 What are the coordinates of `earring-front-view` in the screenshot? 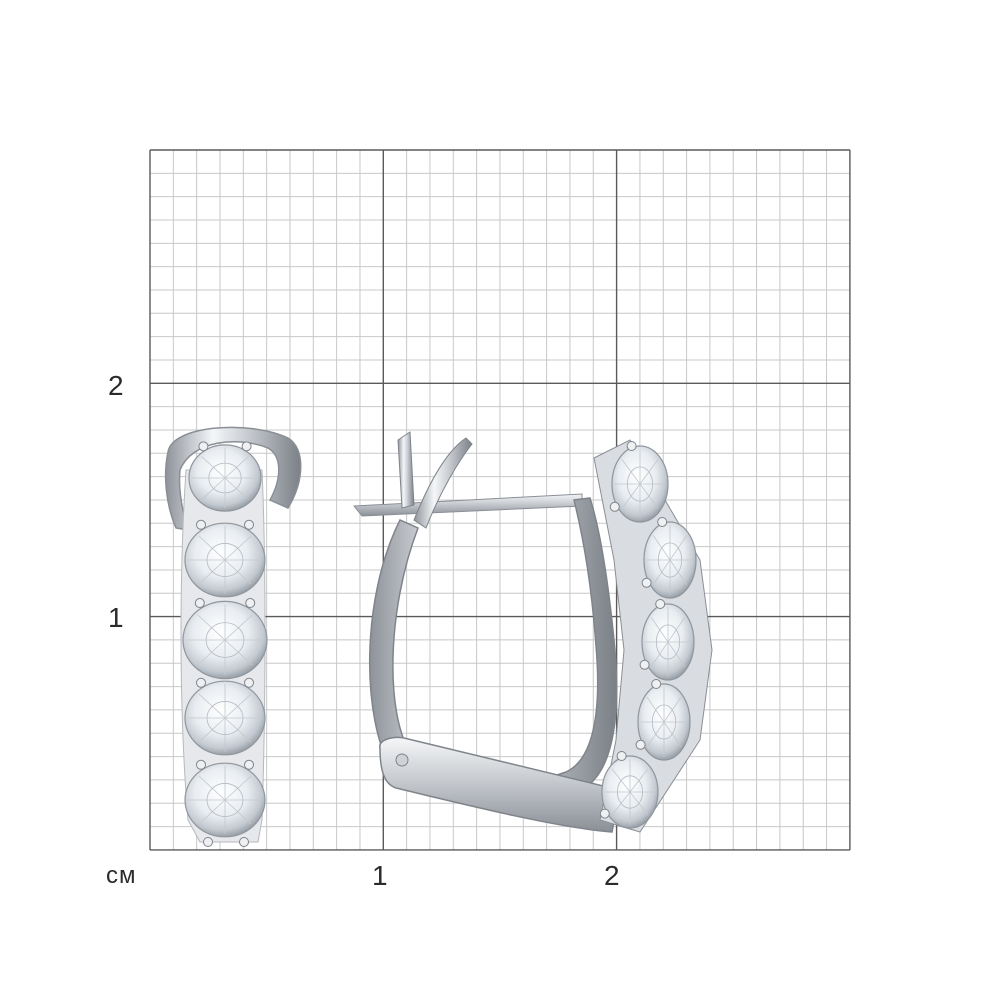 It's located at (233, 636).